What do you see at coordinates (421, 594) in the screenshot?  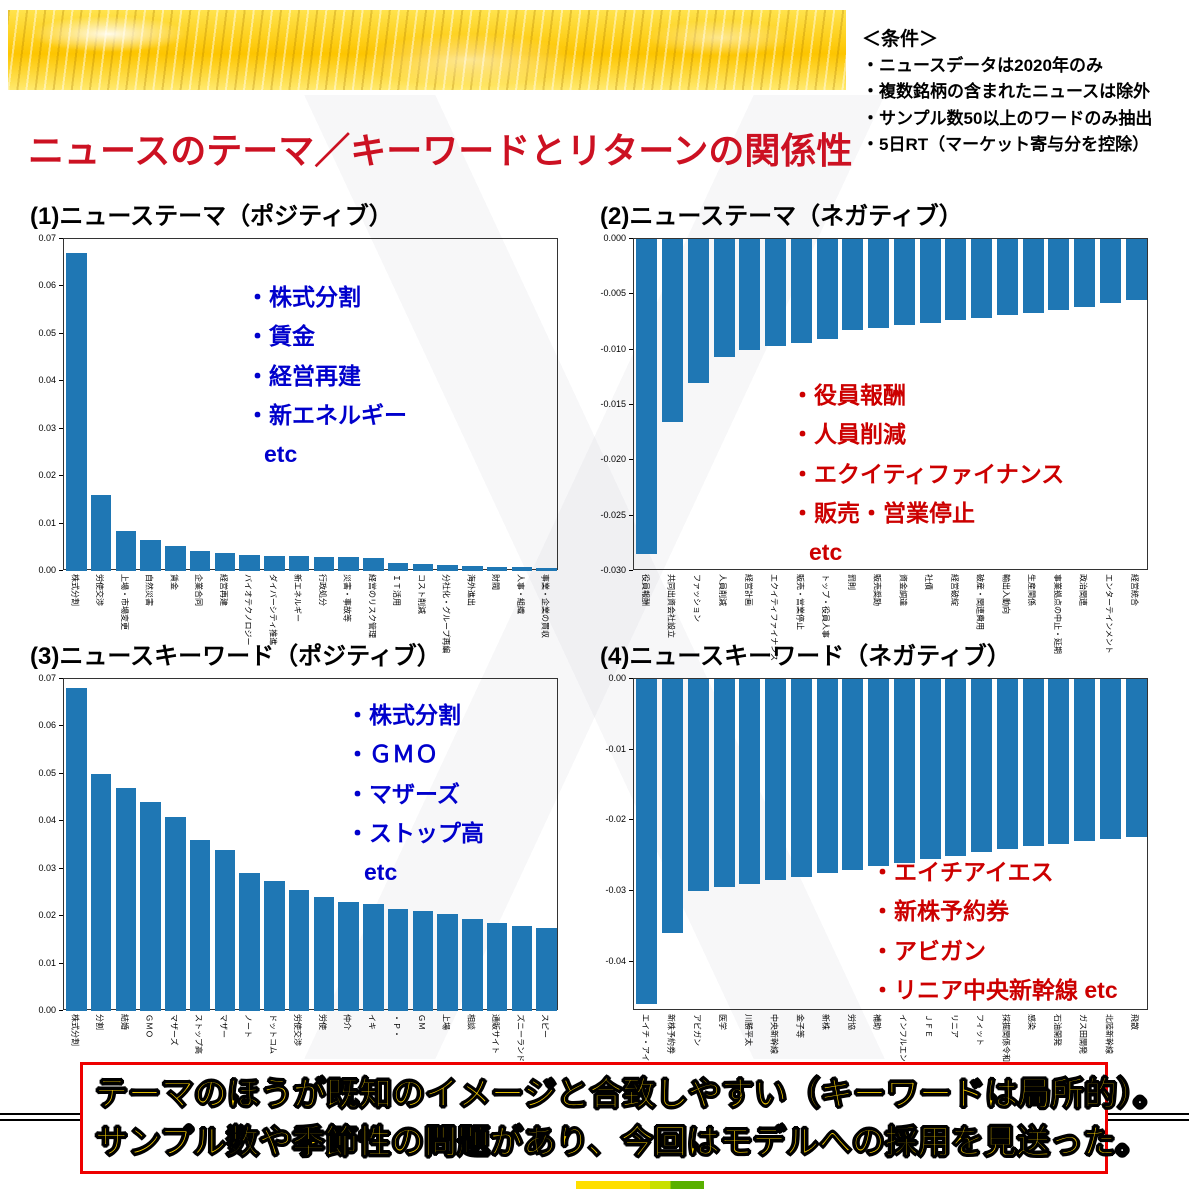 I see `x-tick-label: コスト削減` at bounding box center [421, 594].